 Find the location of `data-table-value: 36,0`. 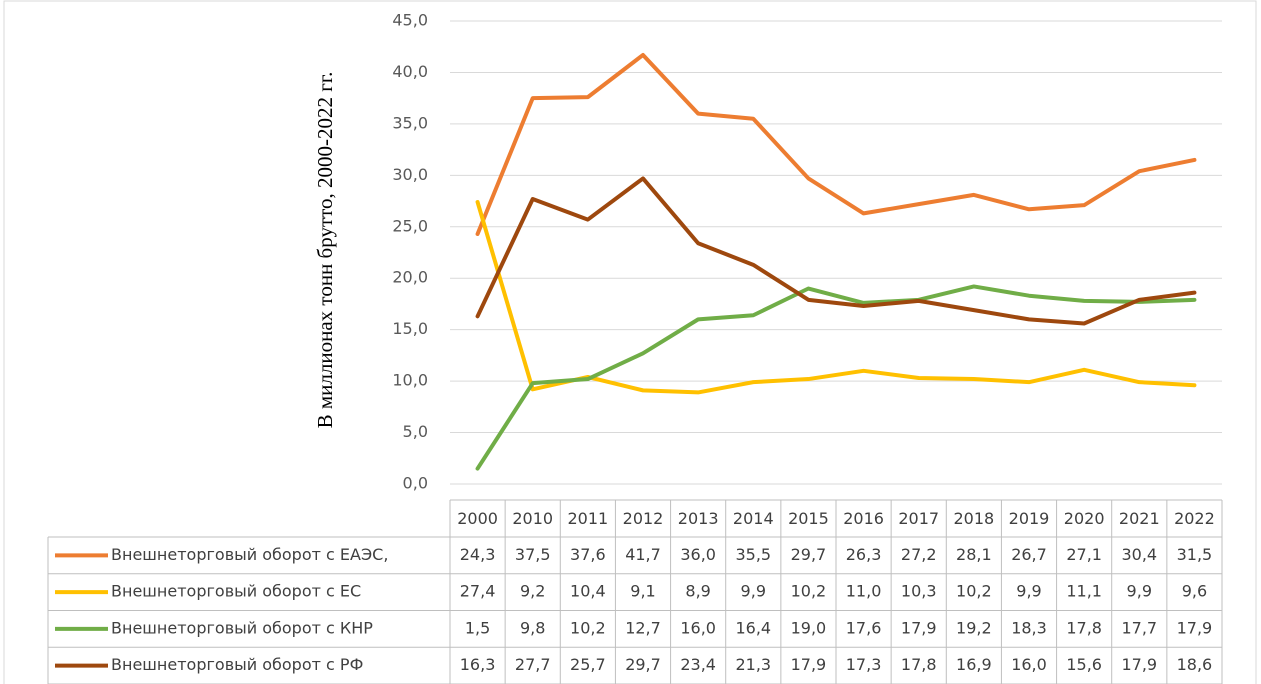

data-table-value: 36,0 is located at coordinates (698, 554).